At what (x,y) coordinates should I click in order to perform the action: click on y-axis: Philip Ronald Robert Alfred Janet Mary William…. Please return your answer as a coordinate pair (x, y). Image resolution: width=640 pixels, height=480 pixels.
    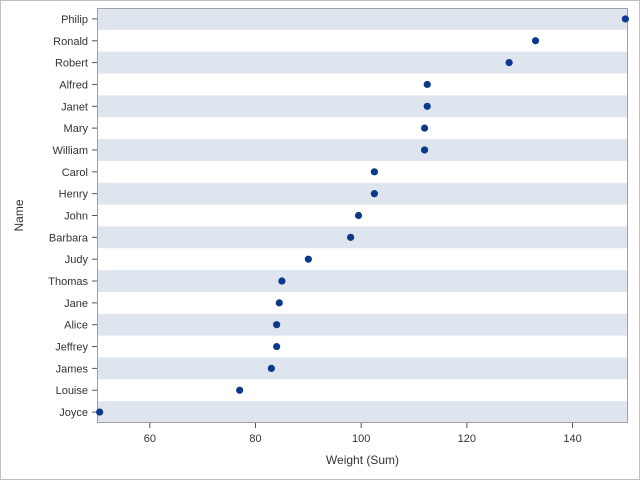
    Looking at the image, I should click on (72, 216).